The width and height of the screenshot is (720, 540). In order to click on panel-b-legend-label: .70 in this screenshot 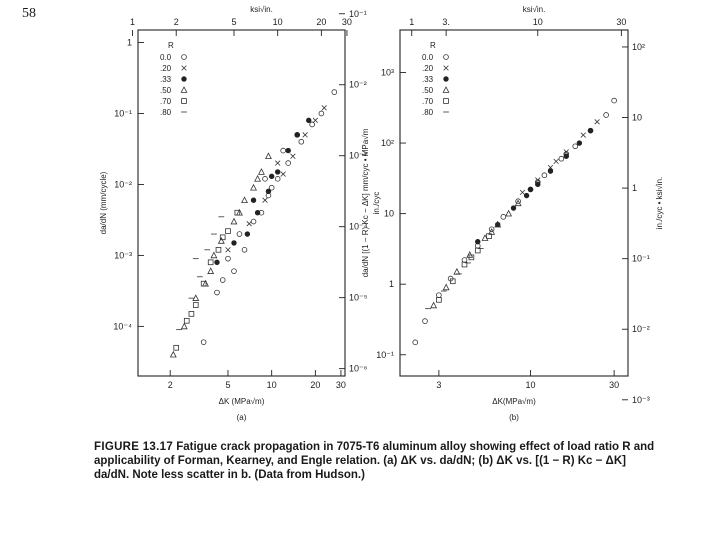, I will do `click(428, 101)`.